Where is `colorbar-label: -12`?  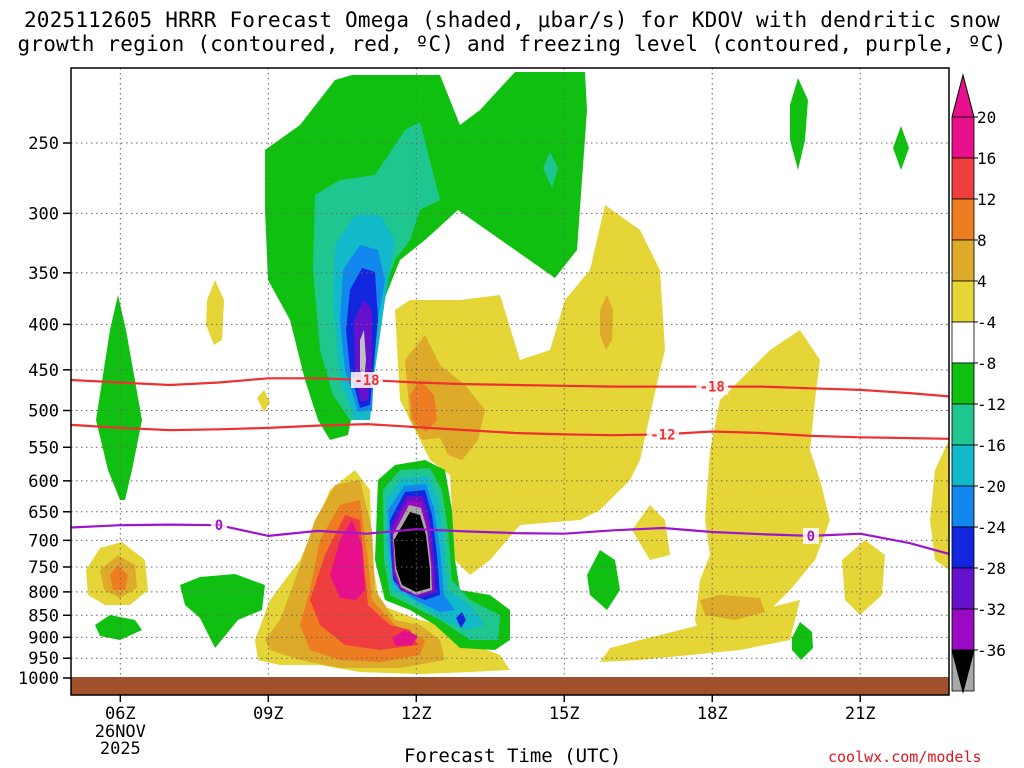 colorbar-label: -12 is located at coordinates (991, 404).